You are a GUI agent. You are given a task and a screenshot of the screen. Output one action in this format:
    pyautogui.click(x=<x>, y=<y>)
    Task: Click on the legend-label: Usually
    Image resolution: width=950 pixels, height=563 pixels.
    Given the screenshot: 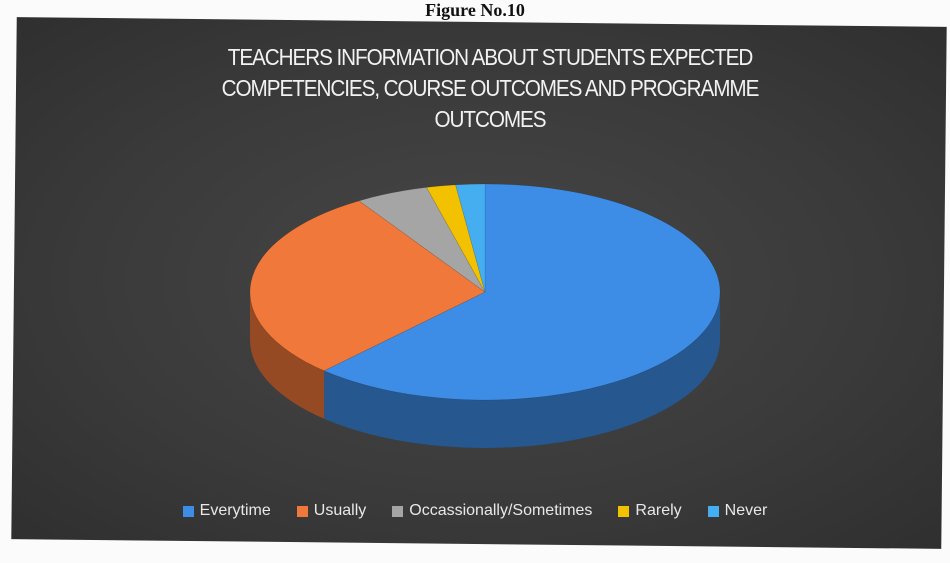 What is the action you would take?
    pyautogui.click(x=340, y=510)
    